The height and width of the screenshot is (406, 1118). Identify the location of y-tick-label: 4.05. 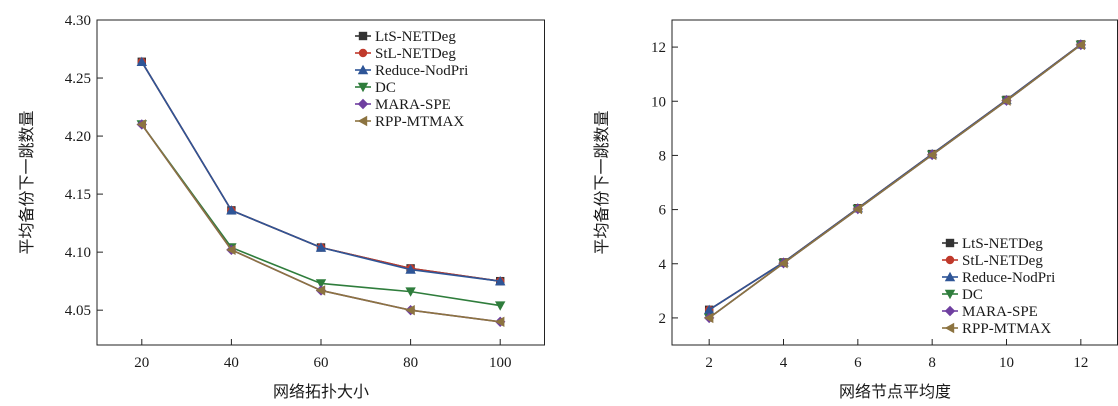
(78, 311).